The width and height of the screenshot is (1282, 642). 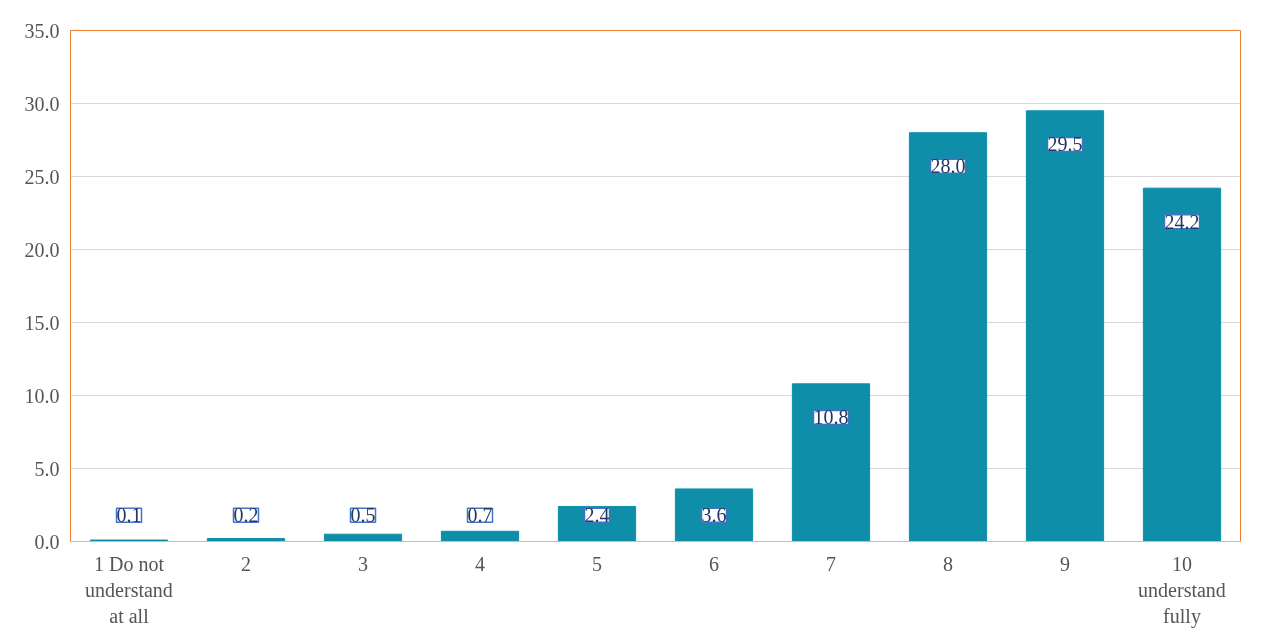 What do you see at coordinates (42, 322) in the screenshot?
I see `y-tick-label: 15.0` at bounding box center [42, 322].